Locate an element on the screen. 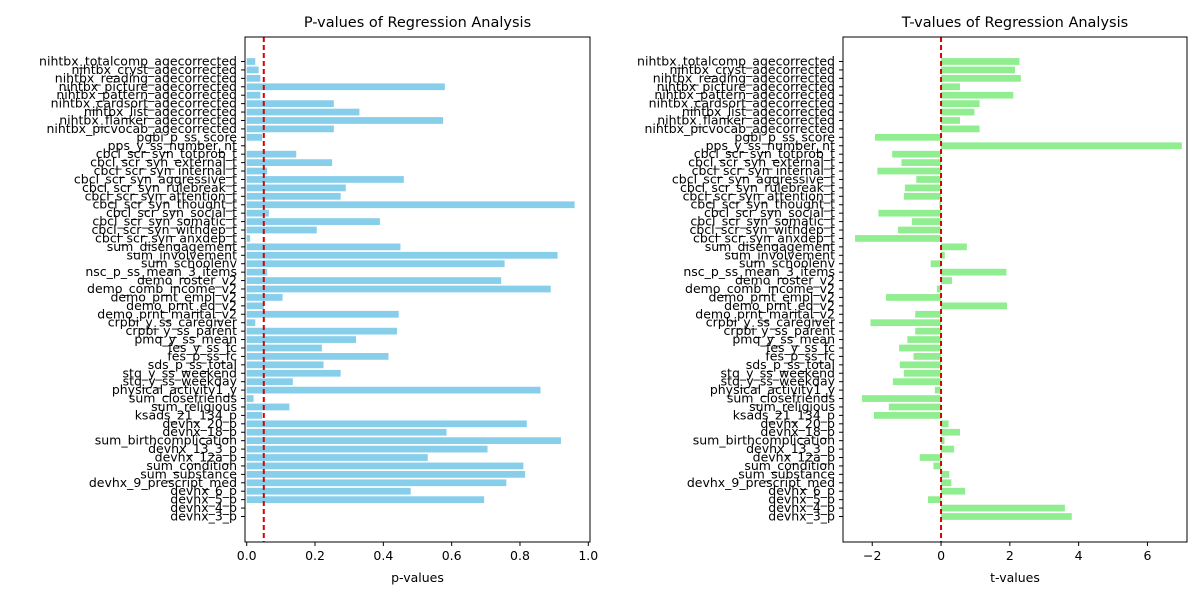 The image size is (1200, 600). bar-sum_religious is located at coordinates (915, 407).